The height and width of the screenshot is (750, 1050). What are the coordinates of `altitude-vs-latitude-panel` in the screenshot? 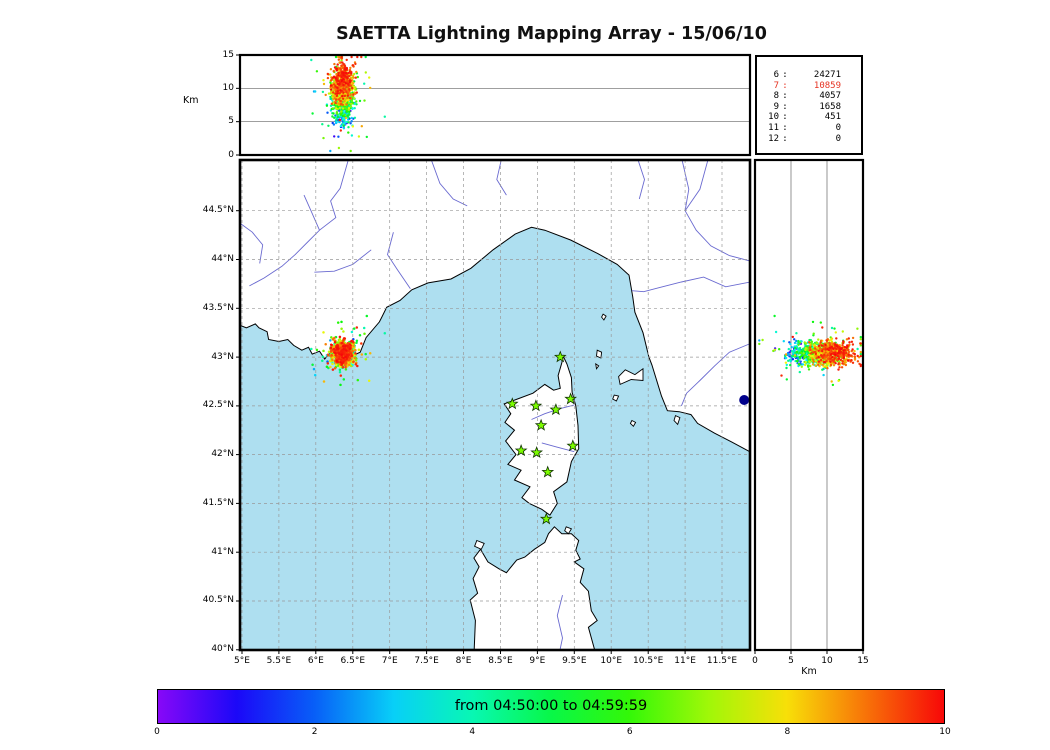 It's located at (809, 406).